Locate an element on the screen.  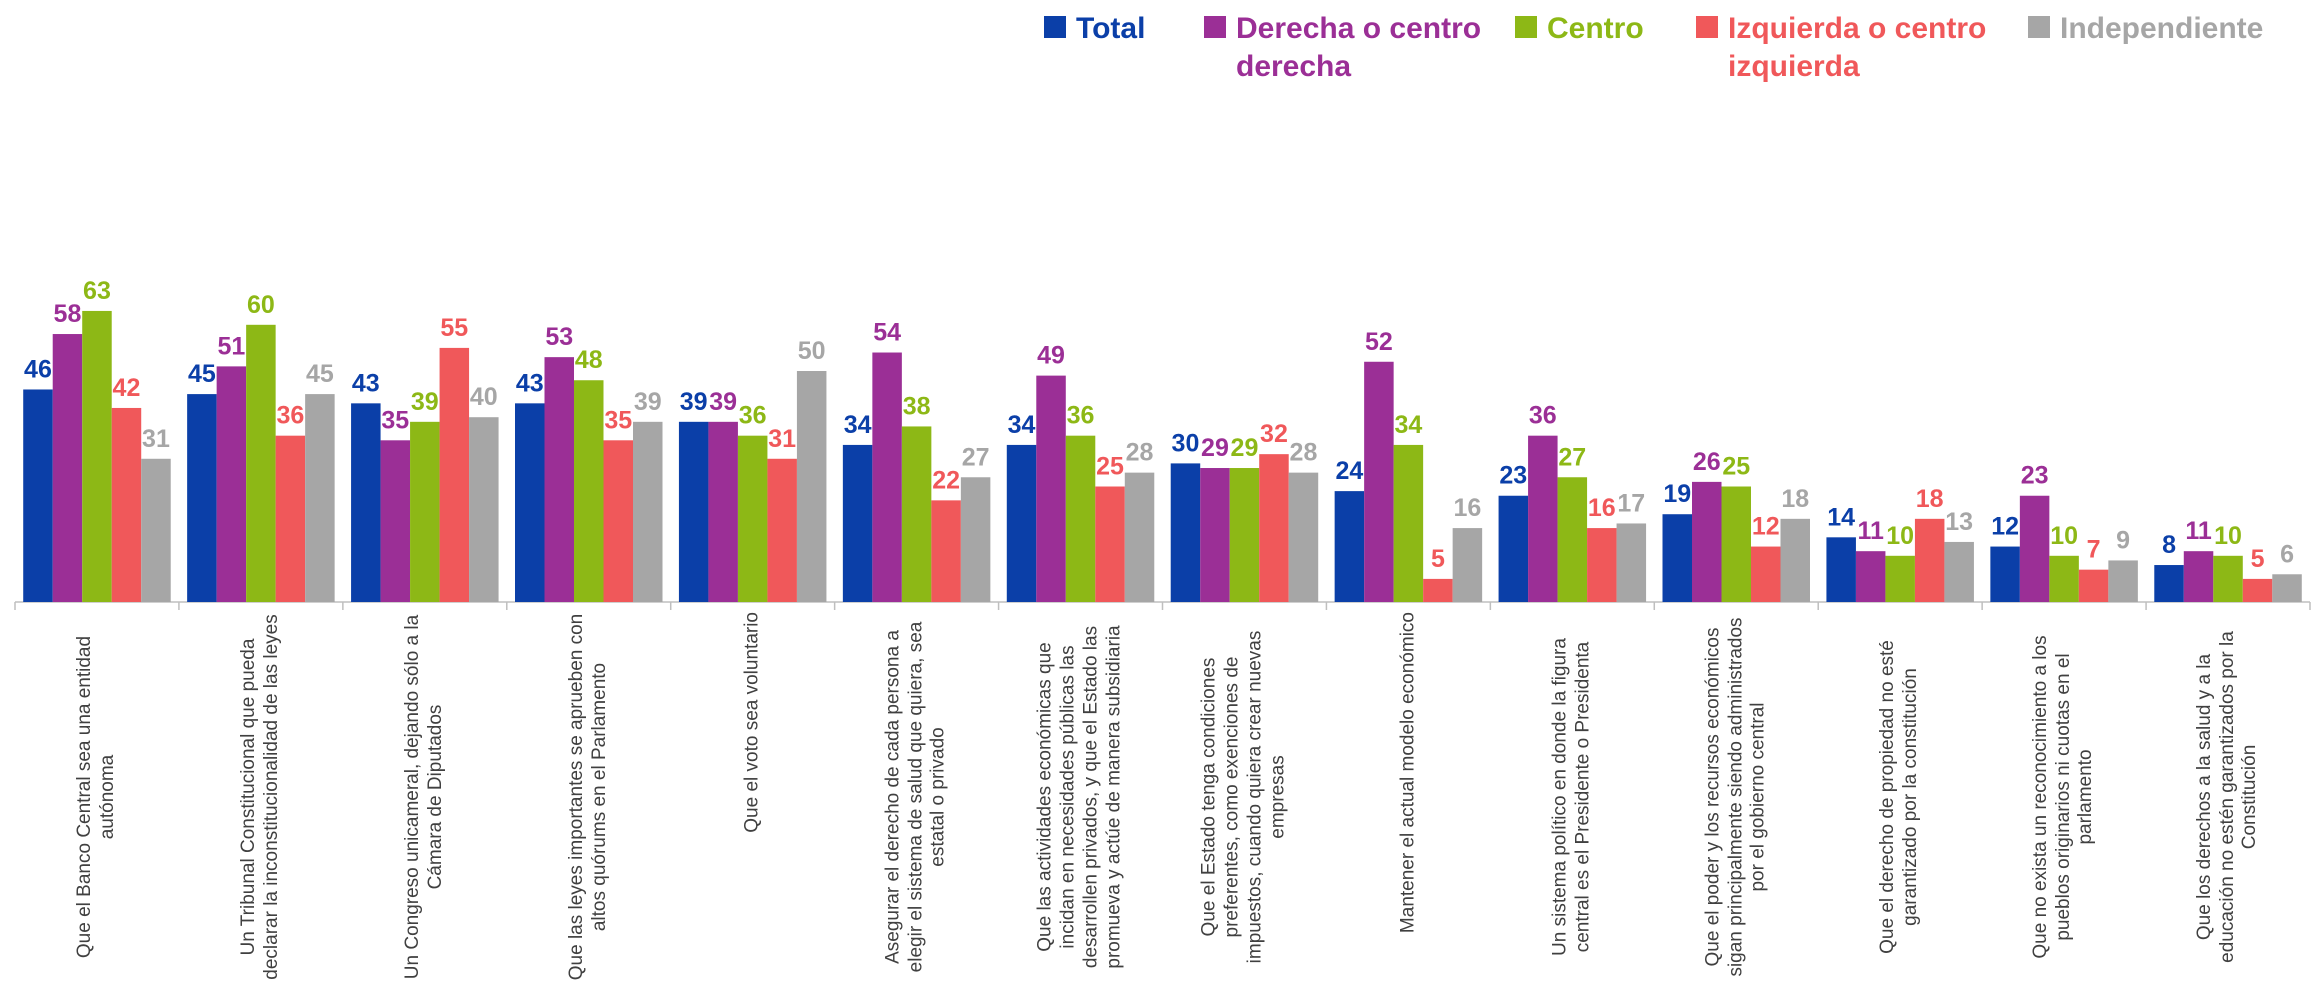
data-label: 30 is located at coordinates (1186, 443).